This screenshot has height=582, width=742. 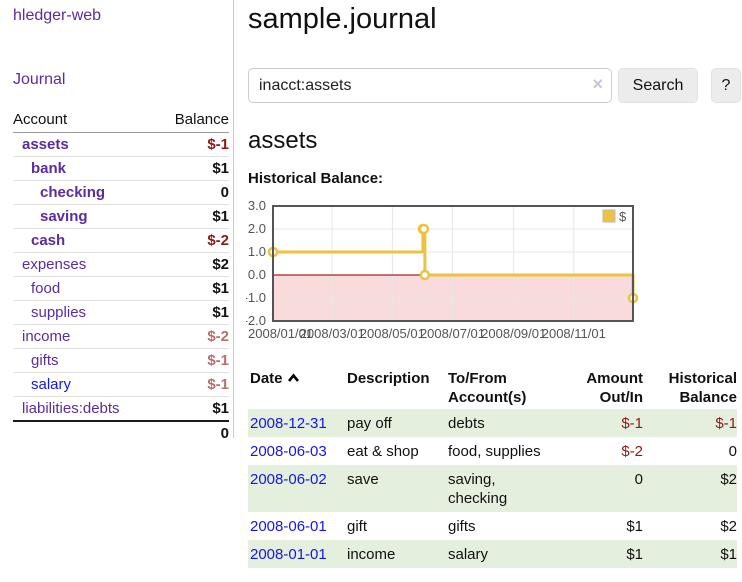 I want to click on accounts-header-account: Account, so click(x=85, y=120).